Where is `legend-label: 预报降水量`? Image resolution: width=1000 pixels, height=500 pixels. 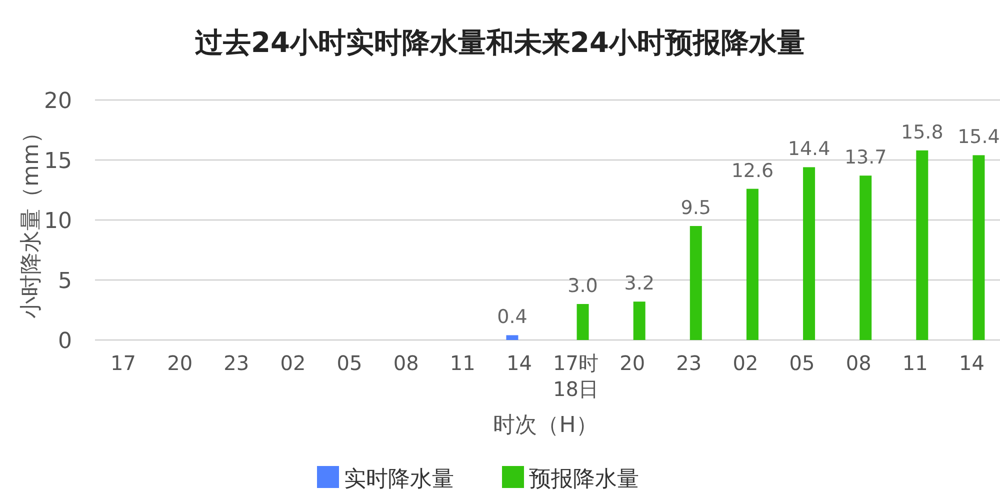
legend-label: 预报降水量 is located at coordinates (584, 479).